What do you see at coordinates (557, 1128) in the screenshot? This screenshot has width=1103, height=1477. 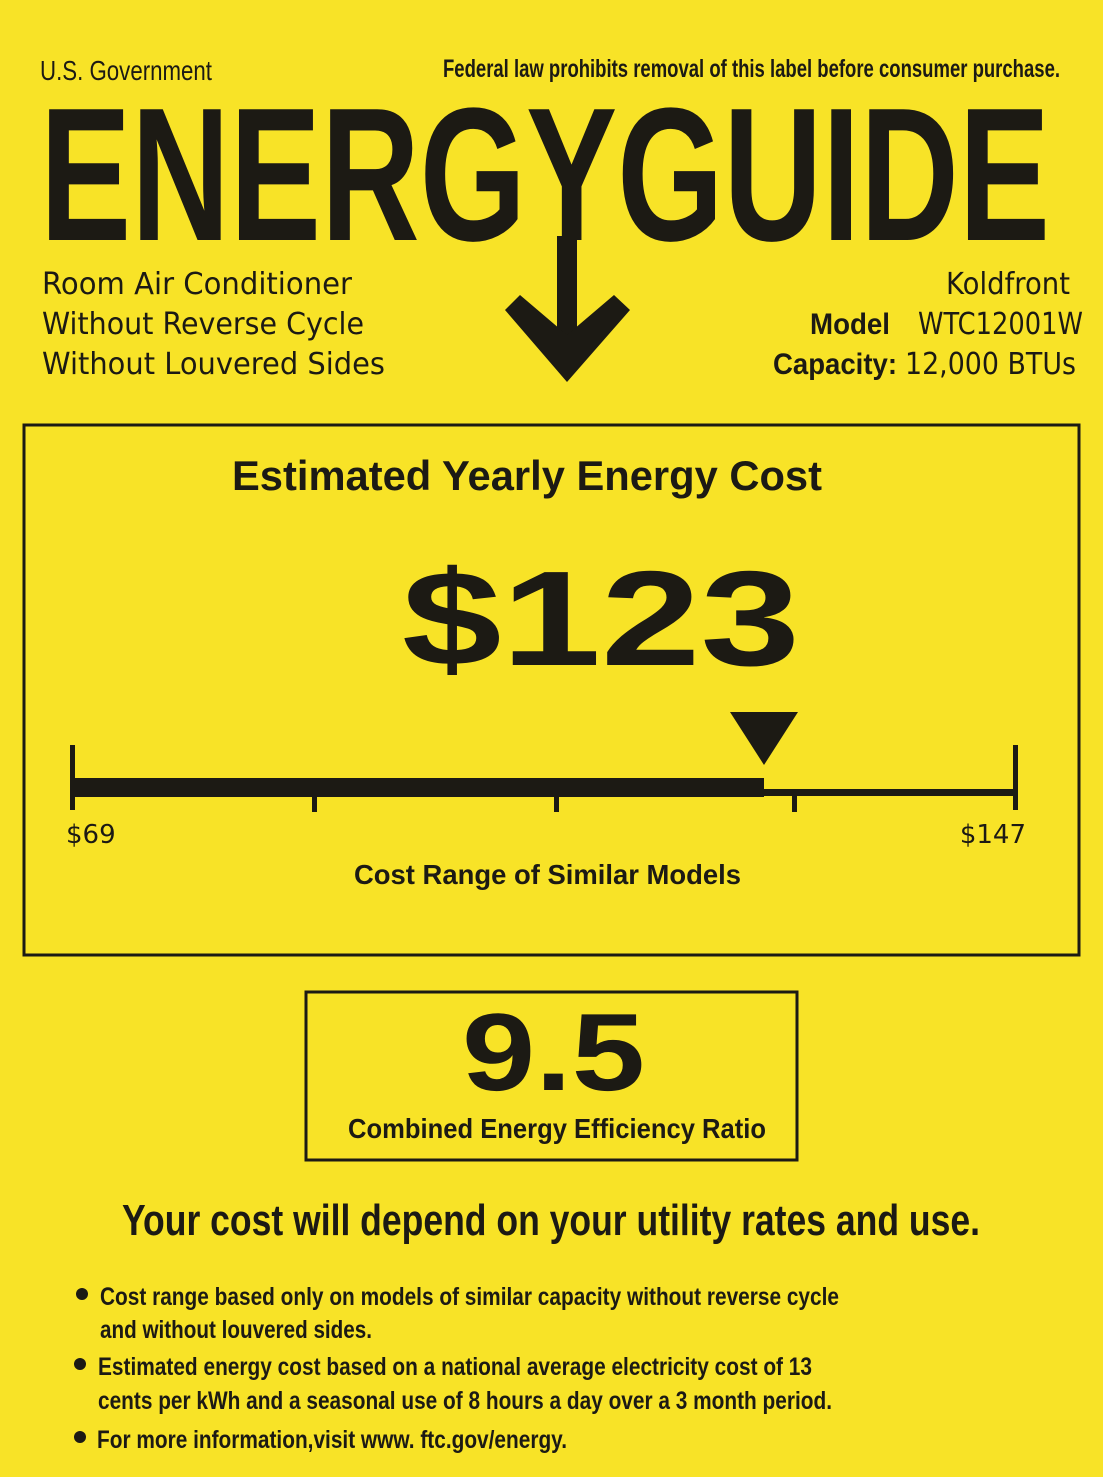 I see `efficiency-label: Combined Energy Efficiency Ratio` at bounding box center [557, 1128].